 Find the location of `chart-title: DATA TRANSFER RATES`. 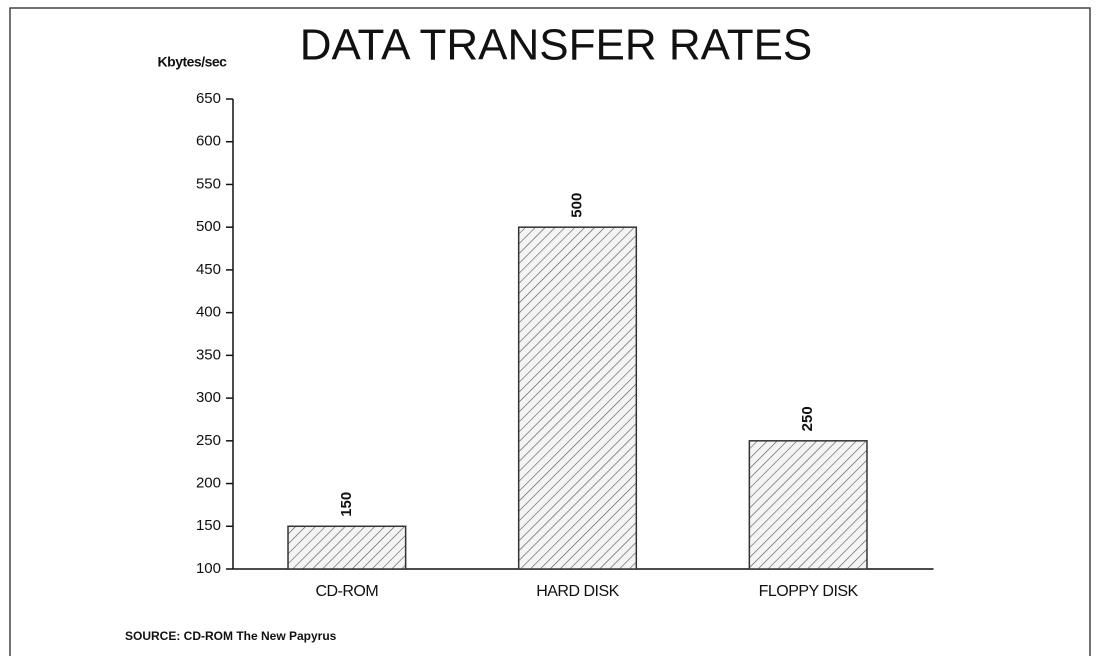

chart-title: DATA TRANSFER RATES is located at coordinates (556, 45).